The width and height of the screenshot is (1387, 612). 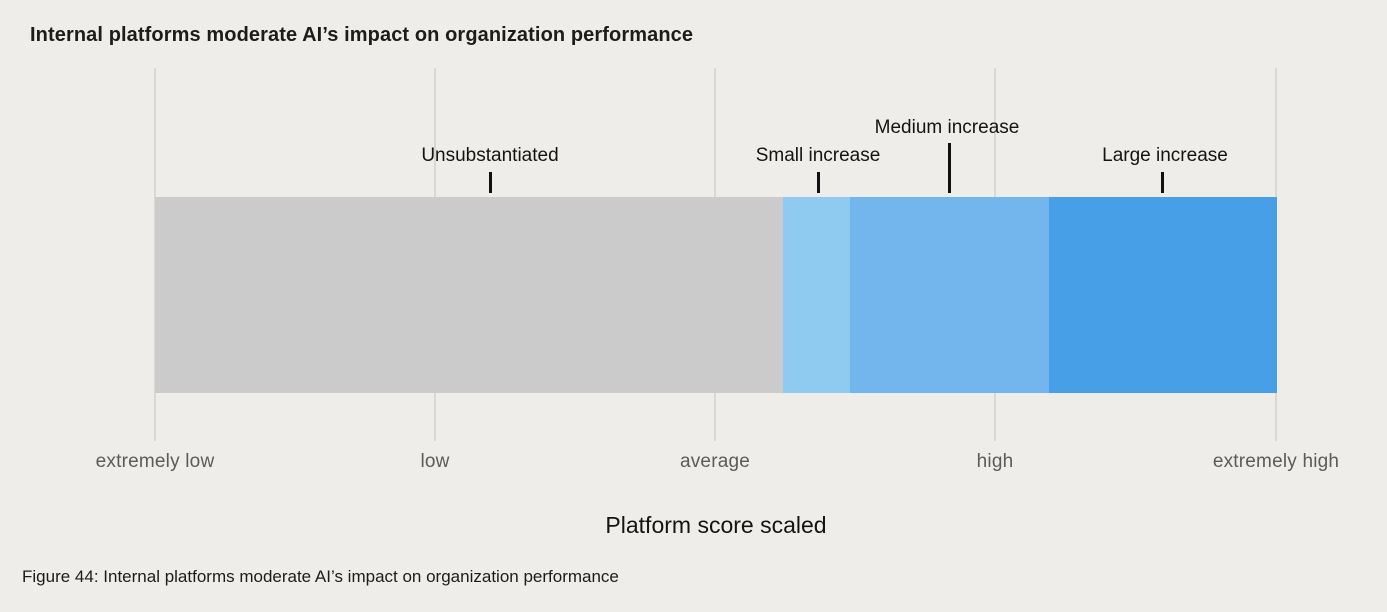 I want to click on x-tick-label-extremely-high: extremely high, so click(x=1276, y=461).